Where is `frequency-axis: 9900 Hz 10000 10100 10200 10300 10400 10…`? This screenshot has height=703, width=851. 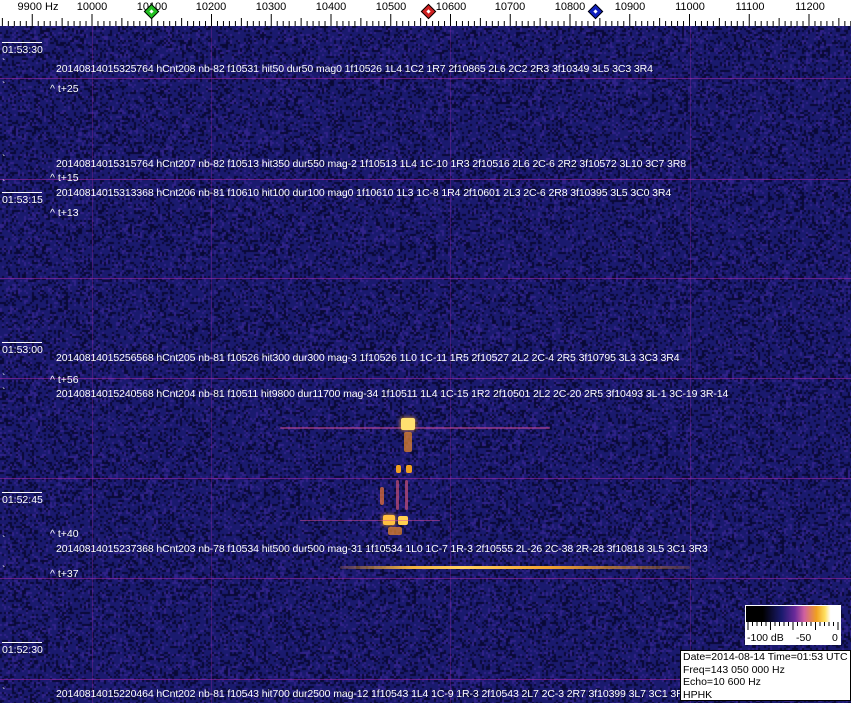 frequency-axis: 9900 Hz 10000 10100 10200 10300 10400 10… is located at coordinates (425, 13).